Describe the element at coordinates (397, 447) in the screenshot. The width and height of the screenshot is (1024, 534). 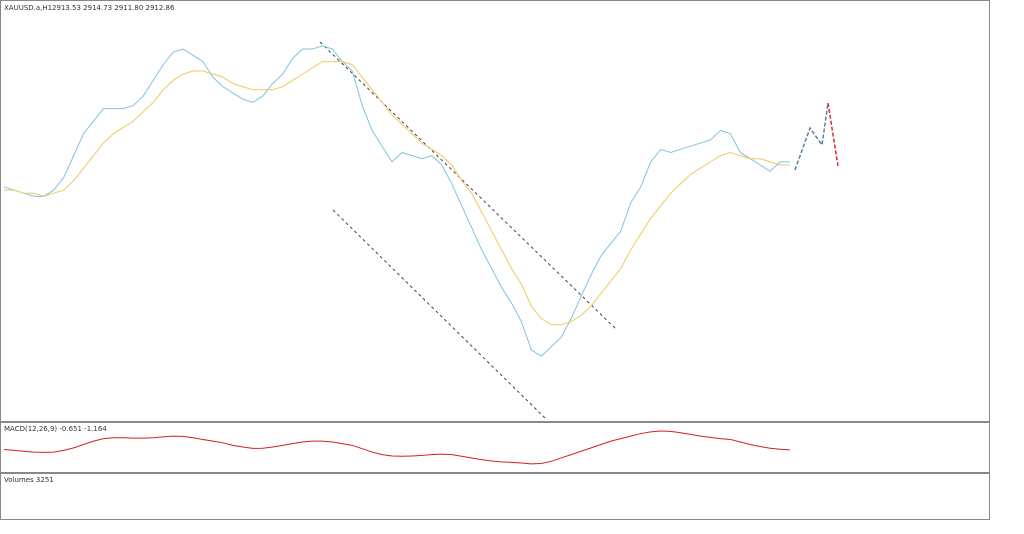
I see `macd-signal` at that location.